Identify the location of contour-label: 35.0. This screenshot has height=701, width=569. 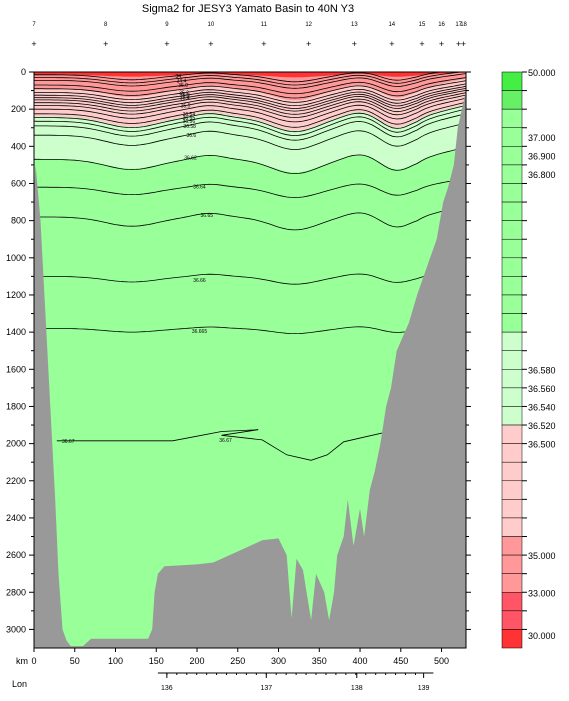
(183, 86).